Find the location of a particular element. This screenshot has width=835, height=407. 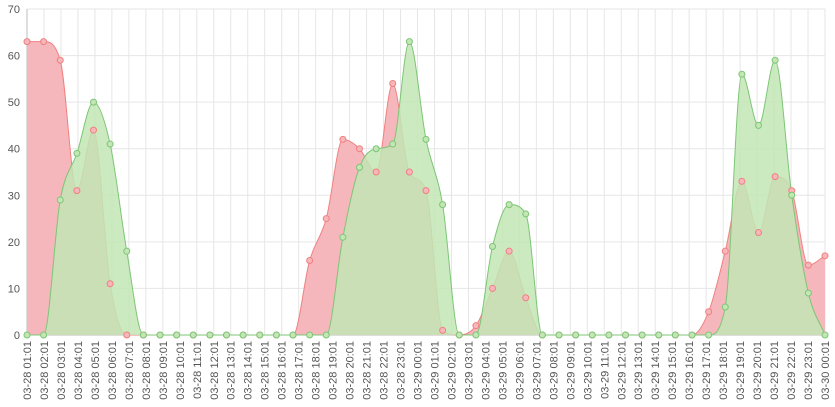

x-tick-label: 03-28 14:01 is located at coordinates (249, 370).